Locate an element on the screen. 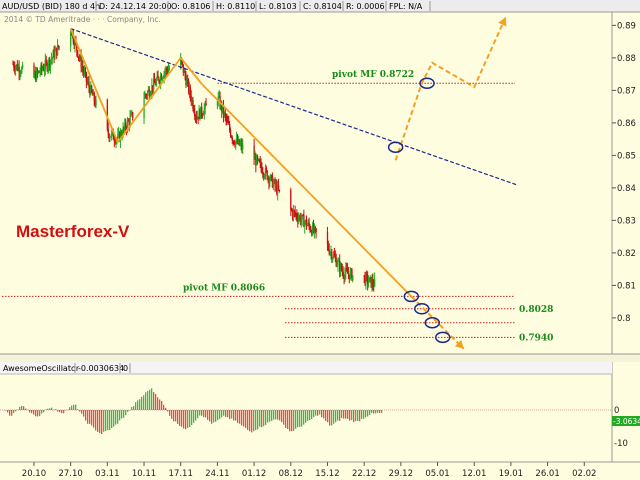 The height and width of the screenshot is (480, 640). date-tick-label: 26.01 is located at coordinates (547, 474).